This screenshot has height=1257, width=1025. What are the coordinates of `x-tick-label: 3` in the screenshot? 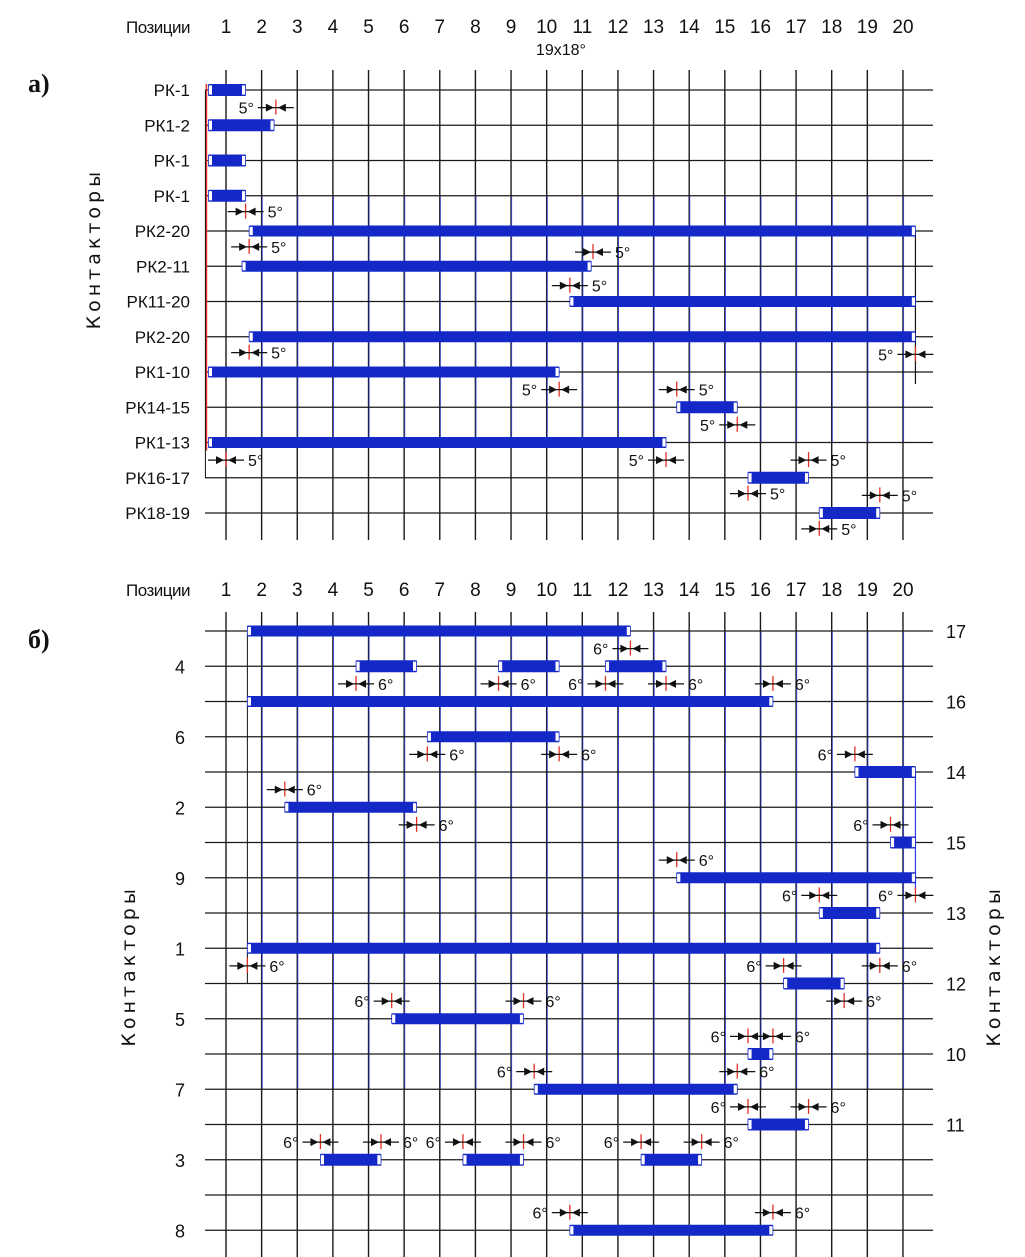 It's located at (297, 590).